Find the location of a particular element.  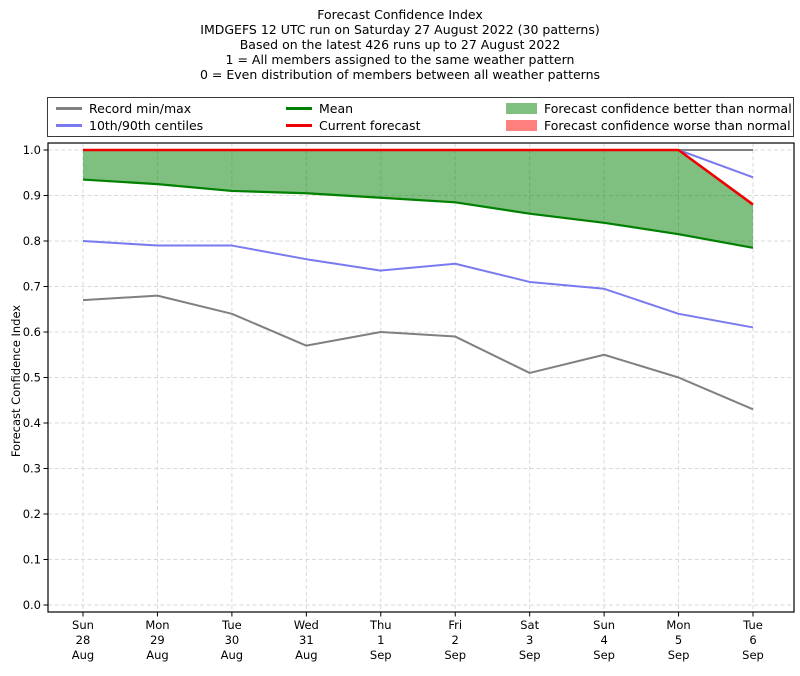

y-tick-label: 0.3 is located at coordinates (32, 469).